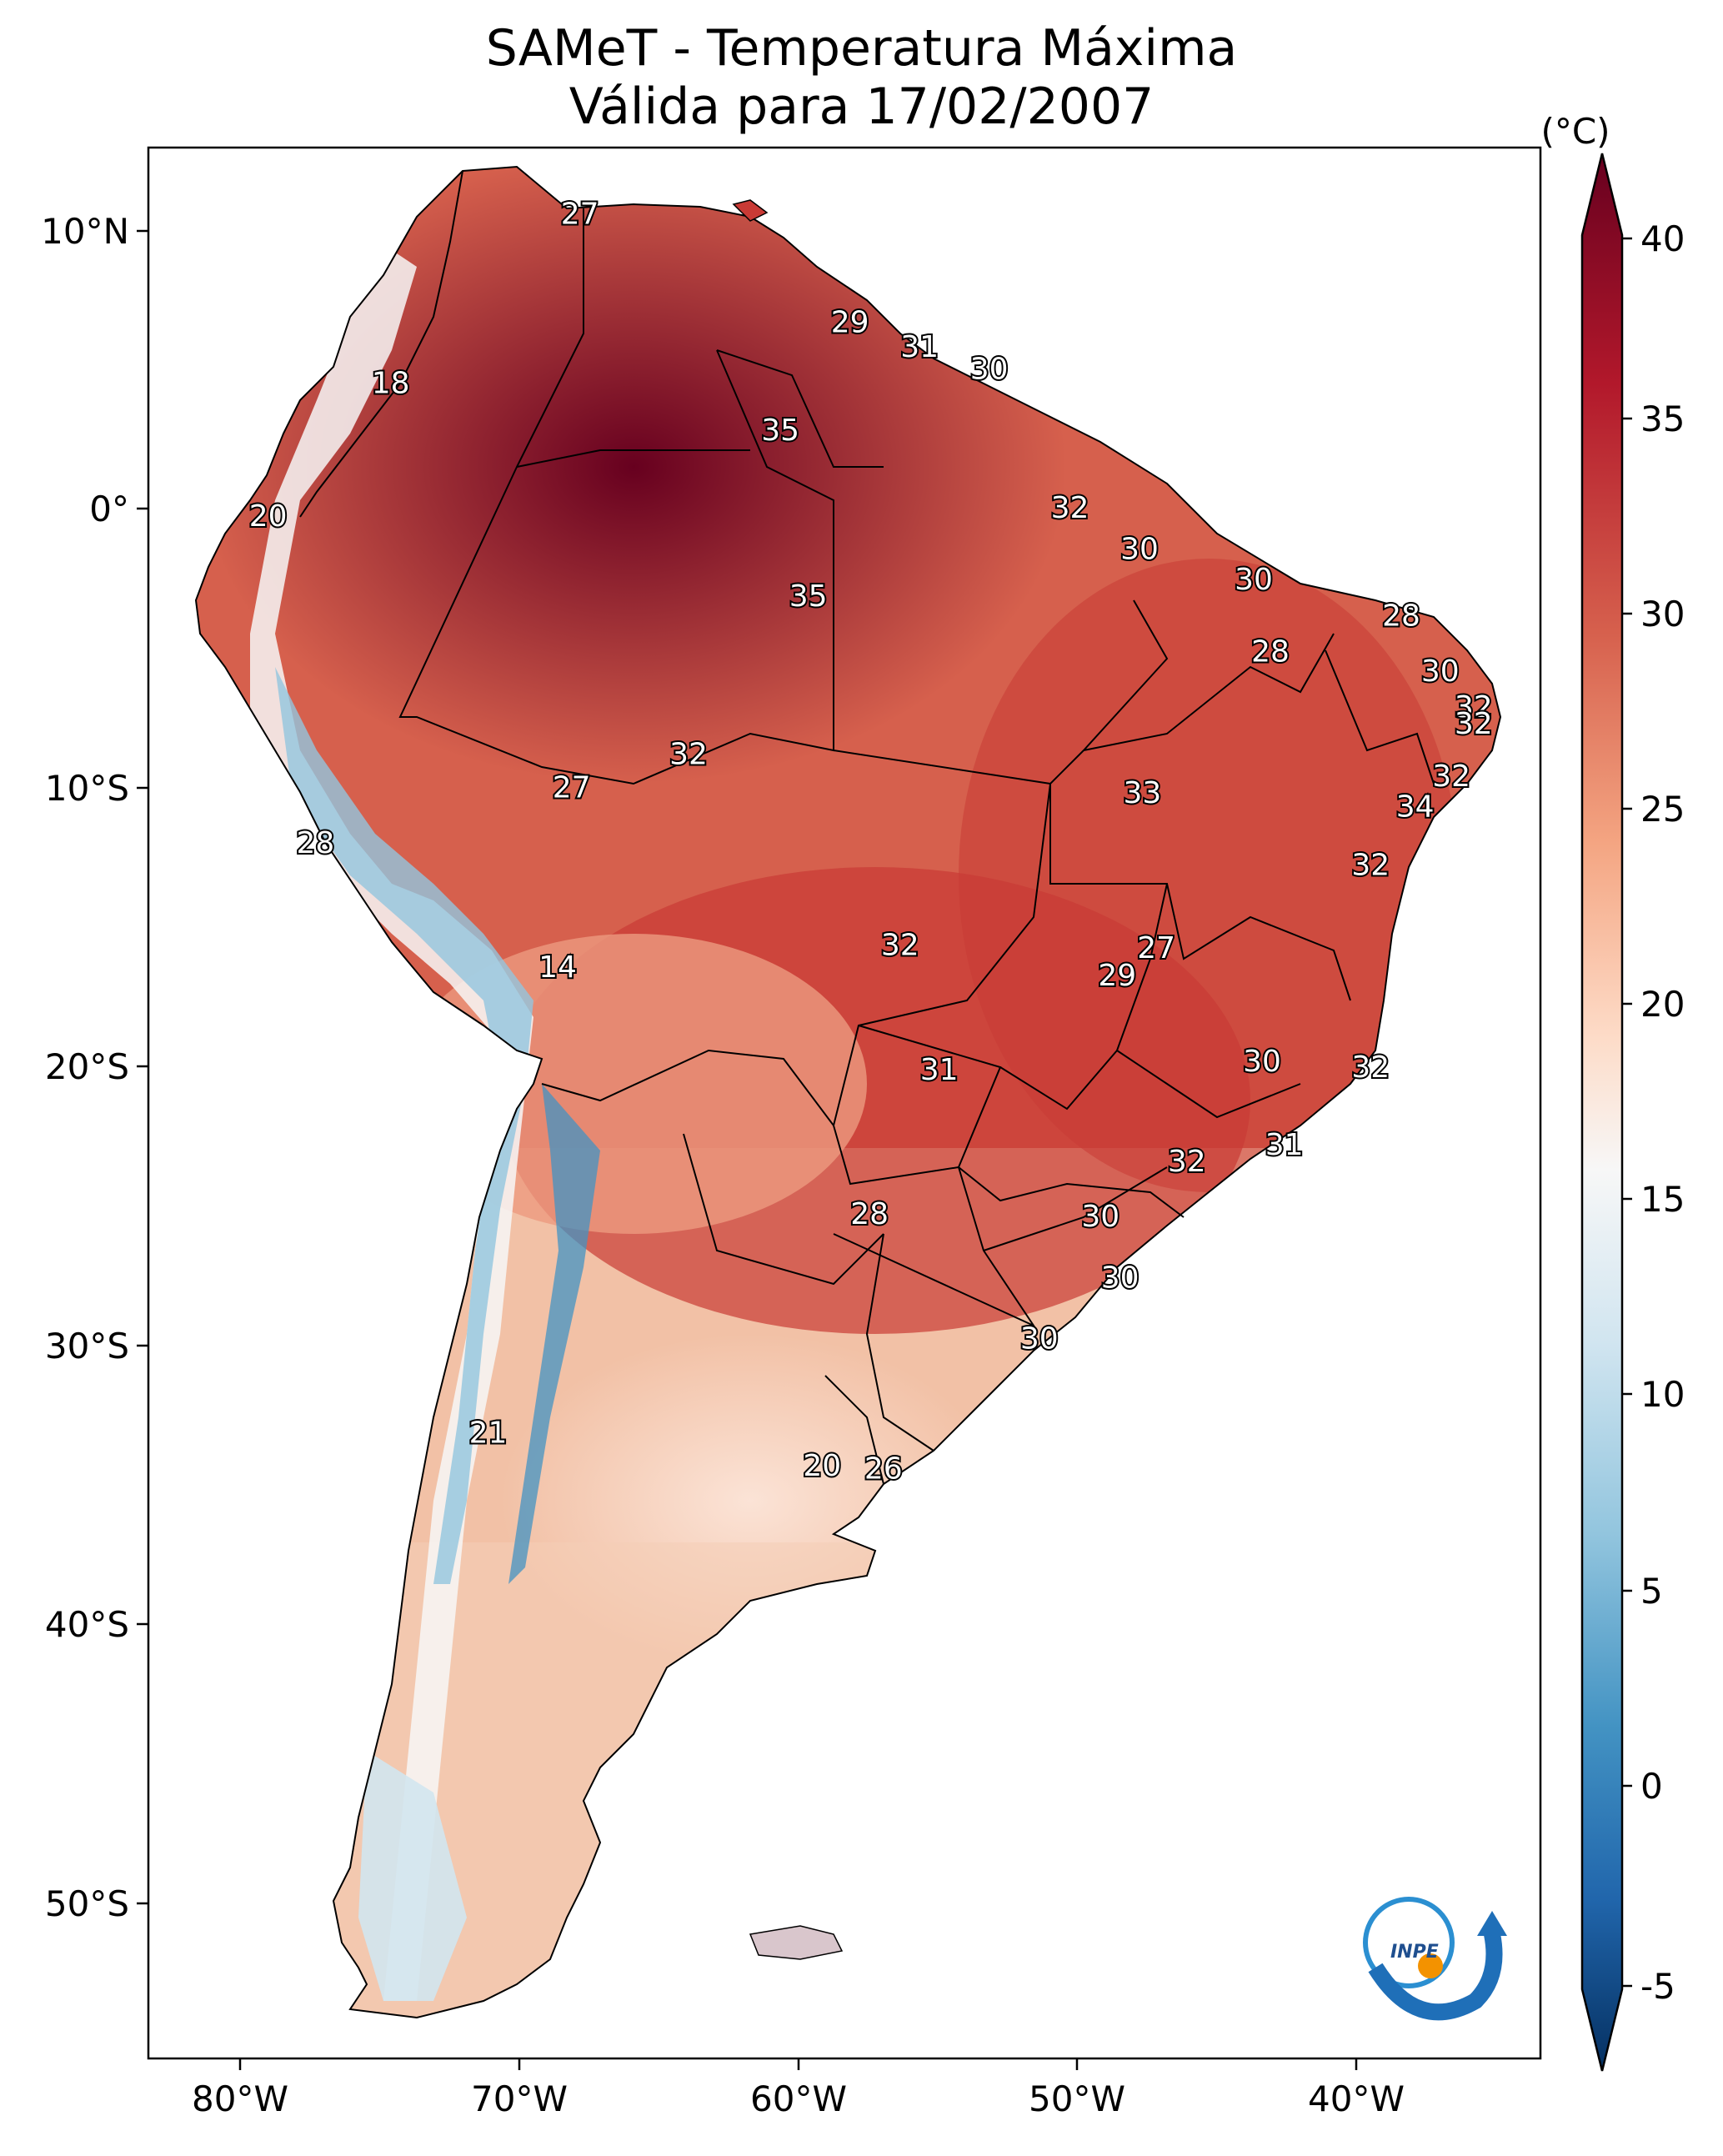 This screenshot has width=1723, height=2156. Describe the element at coordinates (861, 107) in the screenshot. I see `map-title-line2: Válida para 17/02/2007` at that location.